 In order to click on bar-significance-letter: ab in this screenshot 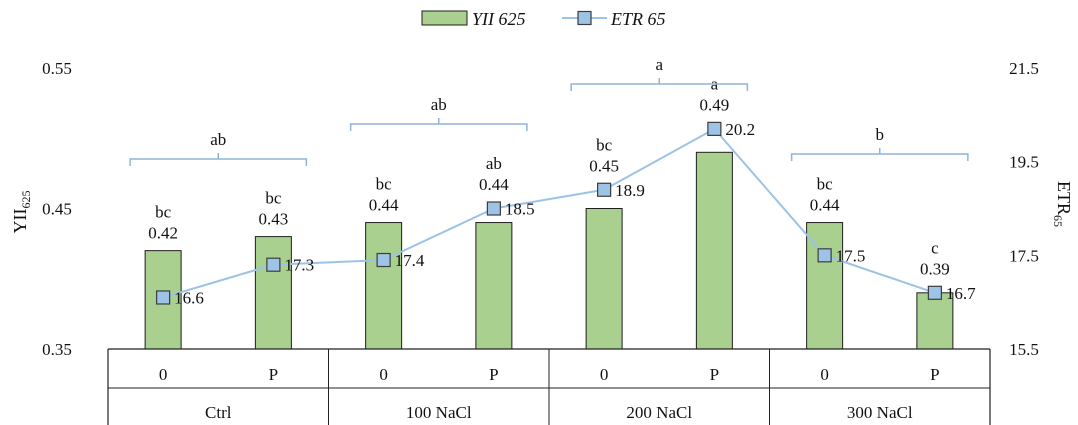, I will do `click(494, 163)`.